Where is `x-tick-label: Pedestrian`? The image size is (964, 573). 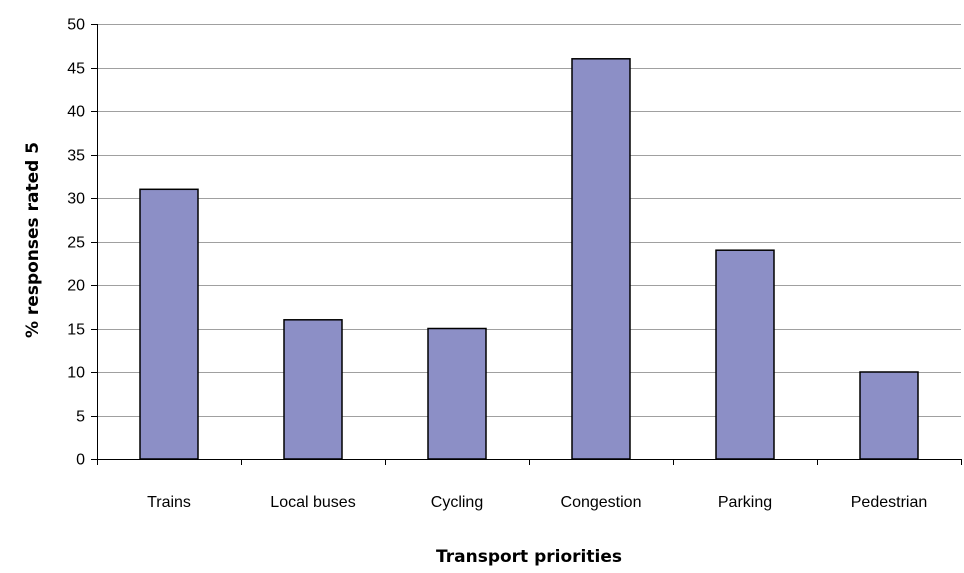
x-tick-label: Pedestrian is located at coordinates (889, 502).